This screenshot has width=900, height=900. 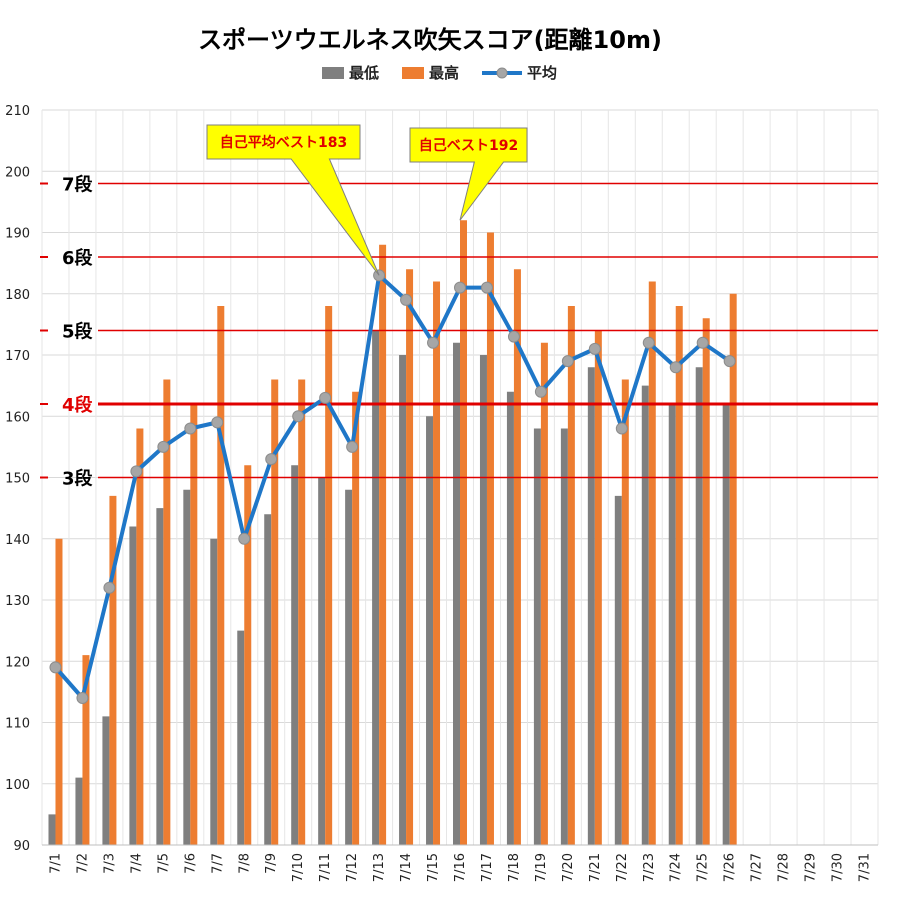 What do you see at coordinates (17, 234) in the screenshot?
I see `y-tick-label: 190` at bounding box center [17, 234].